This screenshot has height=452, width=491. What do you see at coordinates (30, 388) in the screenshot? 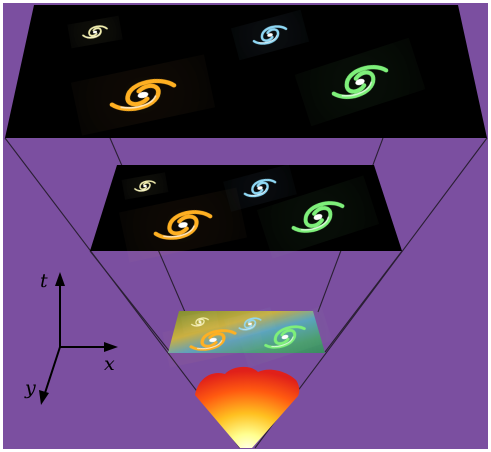
I see `y-axis-label: y` at bounding box center [30, 388].